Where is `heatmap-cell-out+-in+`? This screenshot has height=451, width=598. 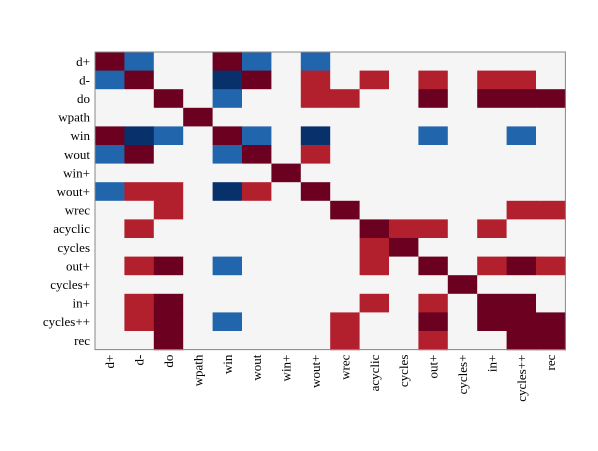 heatmap-cell-out+-in+ is located at coordinates (492, 266).